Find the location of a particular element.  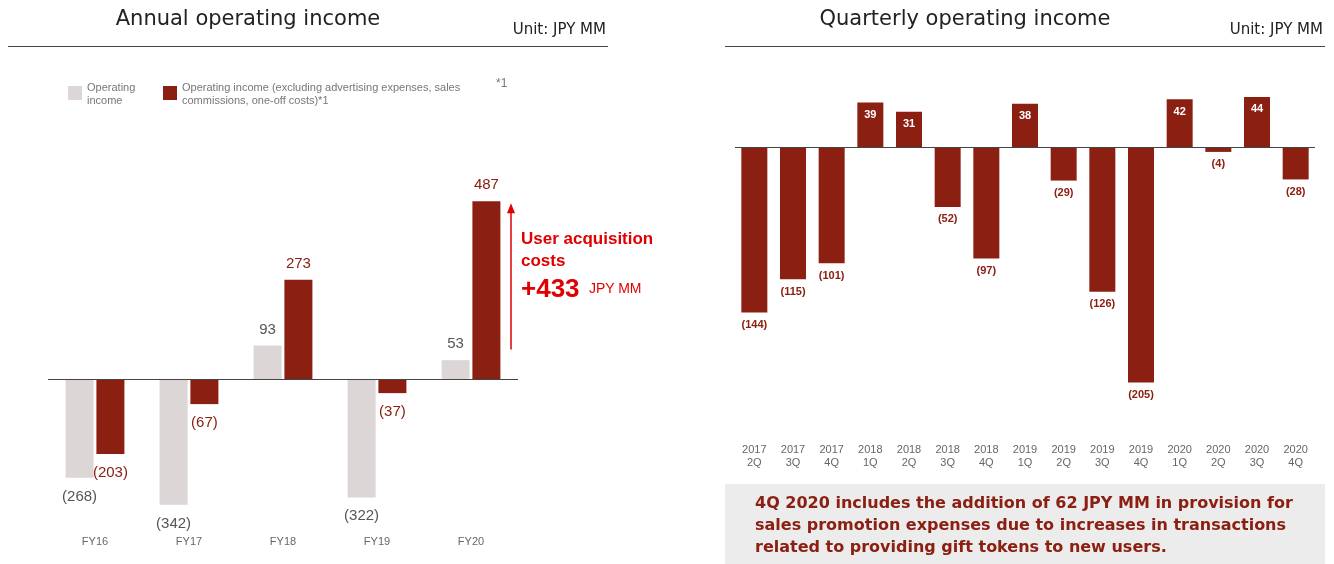

data-label: (101) is located at coordinates (831, 274).